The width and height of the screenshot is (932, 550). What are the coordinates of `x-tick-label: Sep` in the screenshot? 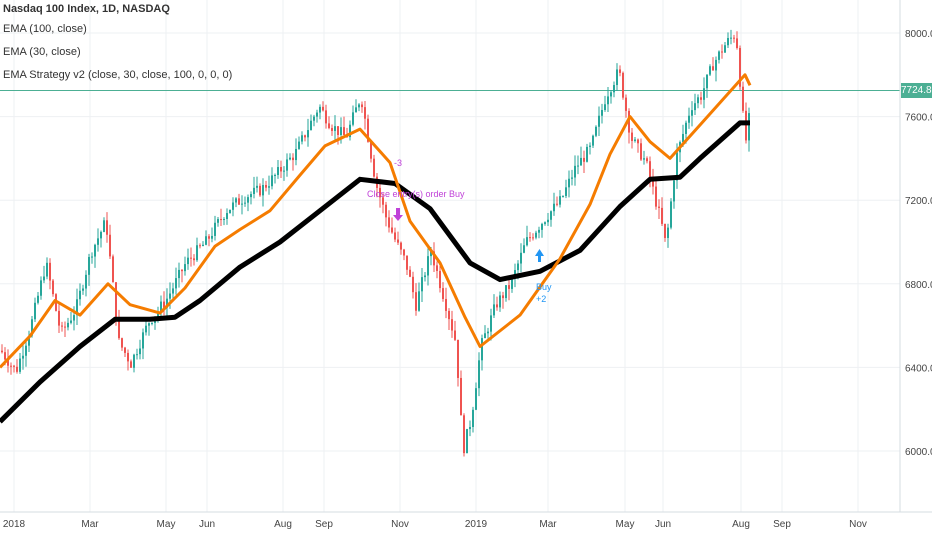 It's located at (782, 524).